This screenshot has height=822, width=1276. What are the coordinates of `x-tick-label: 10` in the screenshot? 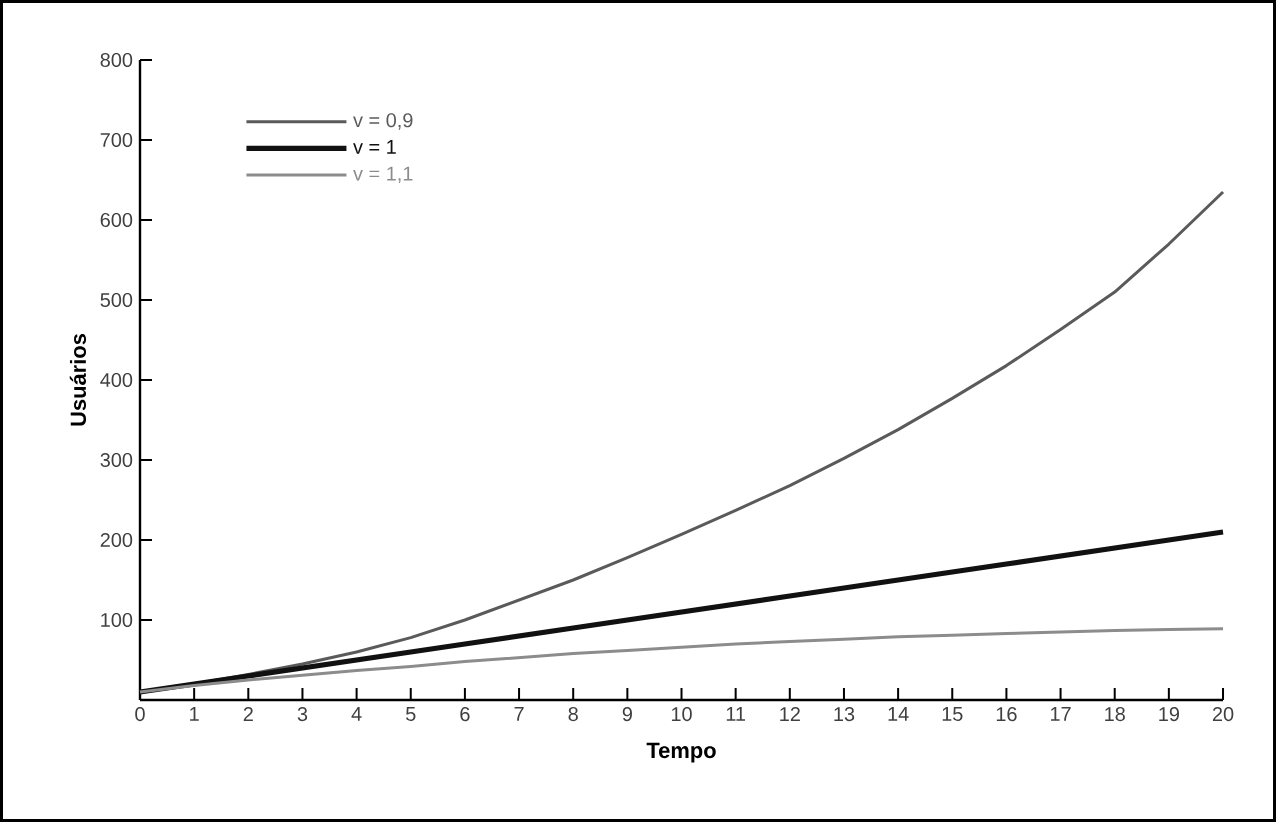 It's located at (681, 714).